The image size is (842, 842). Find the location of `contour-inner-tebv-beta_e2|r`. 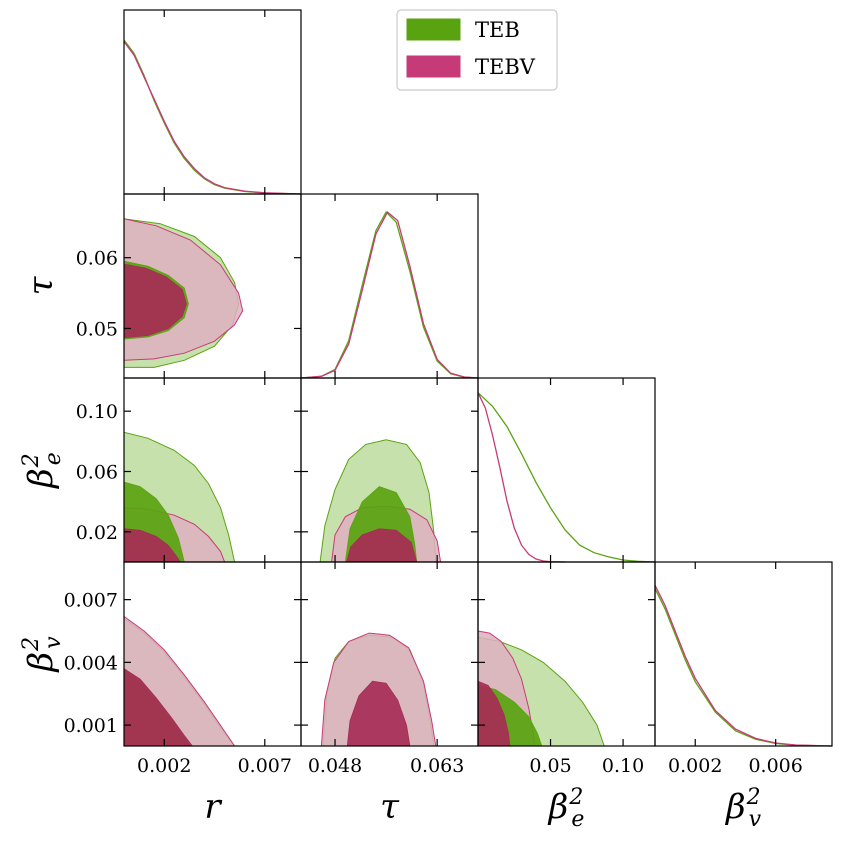

contour-inner-tebv-beta_e2|r is located at coordinates (152, 545).